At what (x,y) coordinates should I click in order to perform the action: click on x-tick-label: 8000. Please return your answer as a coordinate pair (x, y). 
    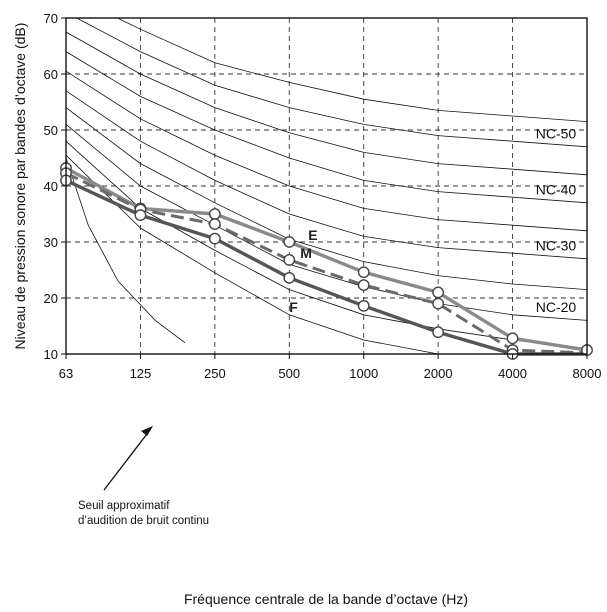
    Looking at the image, I should click on (587, 373).